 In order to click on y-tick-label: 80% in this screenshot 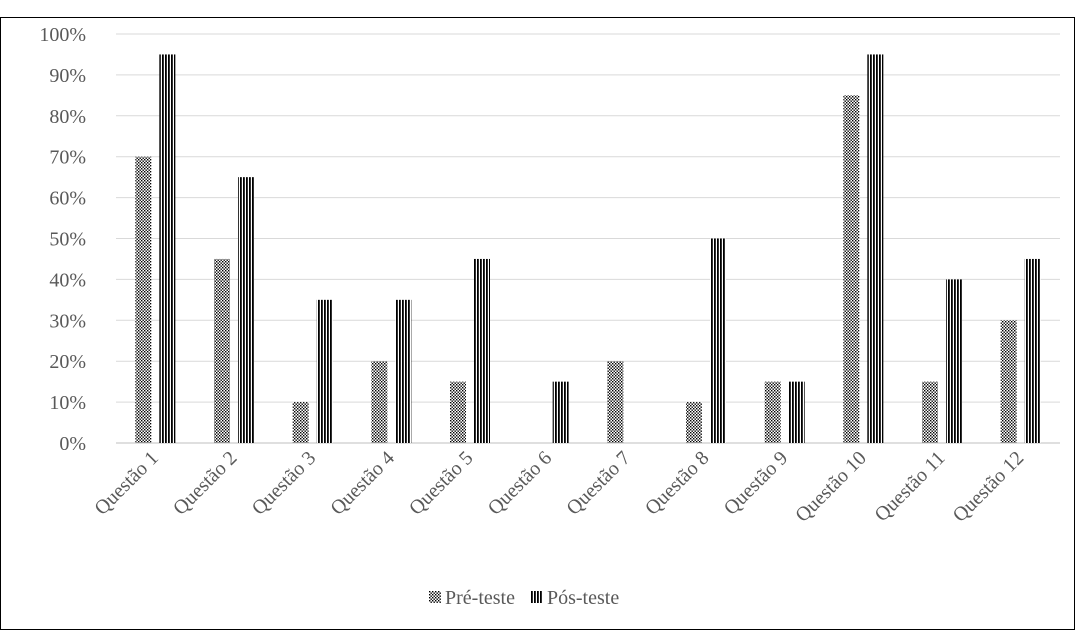, I will do `click(67, 117)`.